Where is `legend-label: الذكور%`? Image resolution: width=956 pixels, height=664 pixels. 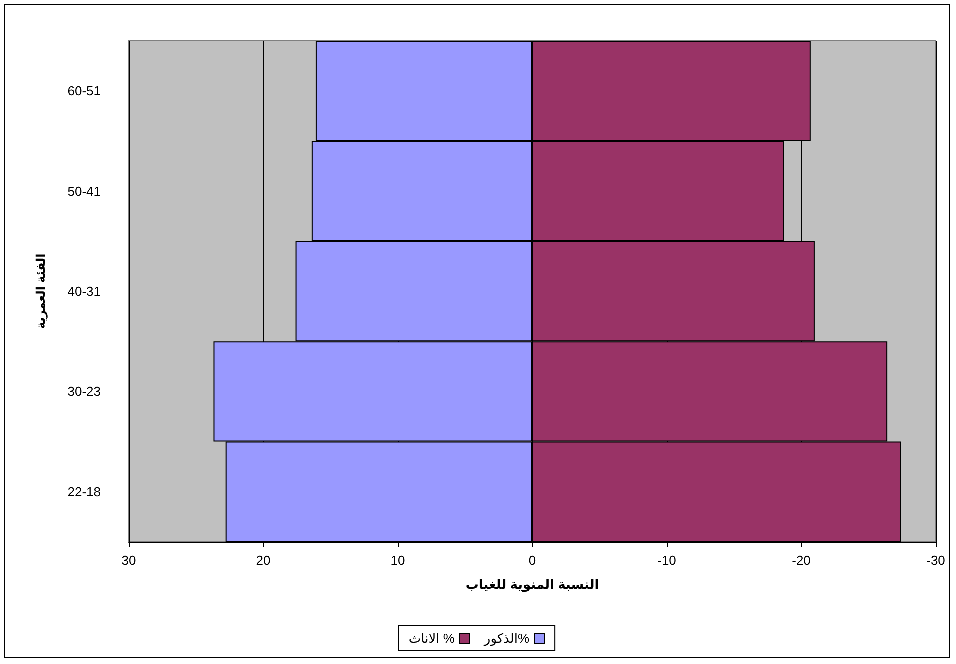 legend-label: الذكور% is located at coordinates (506, 639).